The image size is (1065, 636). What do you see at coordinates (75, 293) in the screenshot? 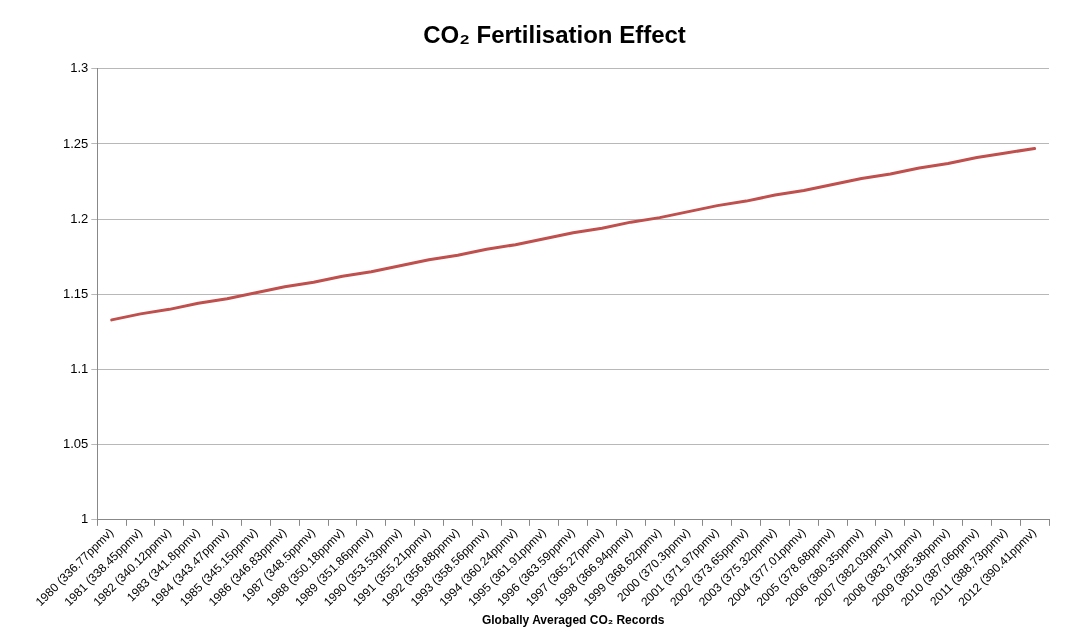
I see `y-tick-label: 1.15` at bounding box center [75, 293].